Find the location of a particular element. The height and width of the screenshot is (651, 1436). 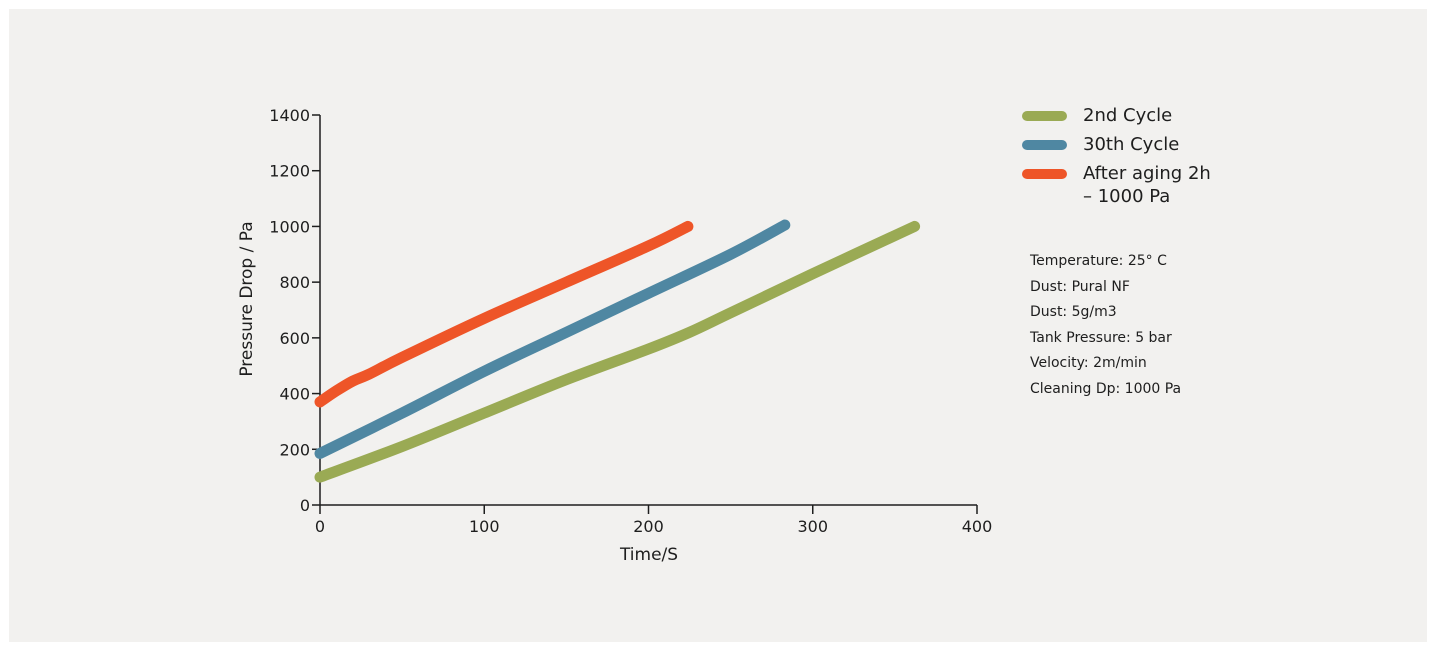

y-tick-label: 1000 is located at coordinates (289, 226).